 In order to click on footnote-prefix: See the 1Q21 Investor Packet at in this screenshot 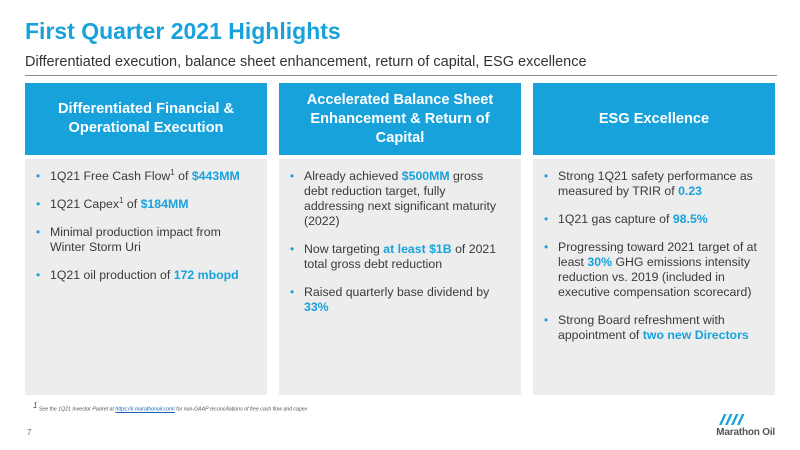, I will do `click(76, 409)`.